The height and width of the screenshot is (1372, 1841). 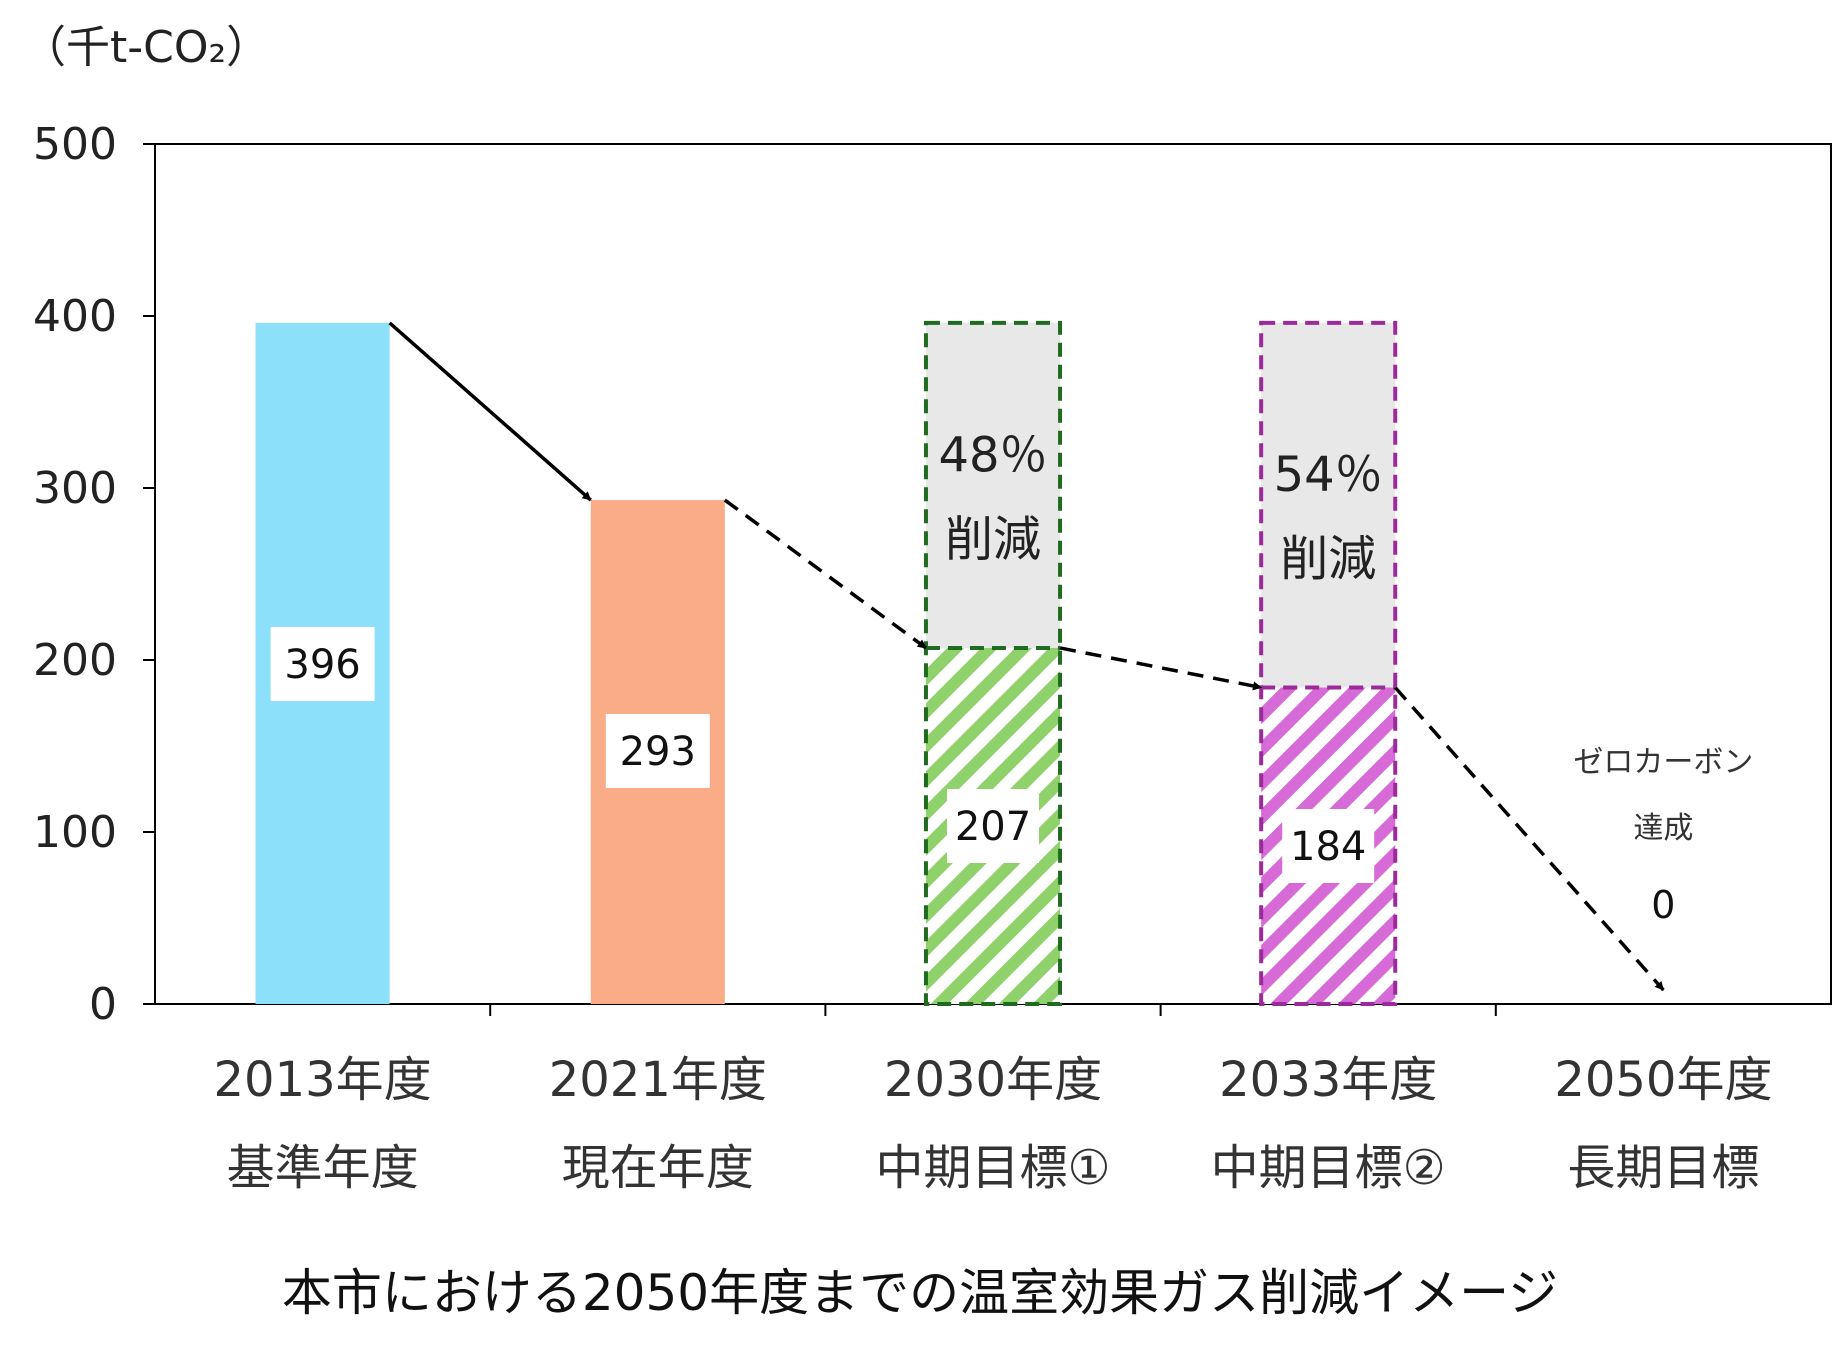 I want to click on y-tick-label: 400, so click(x=75, y=316).